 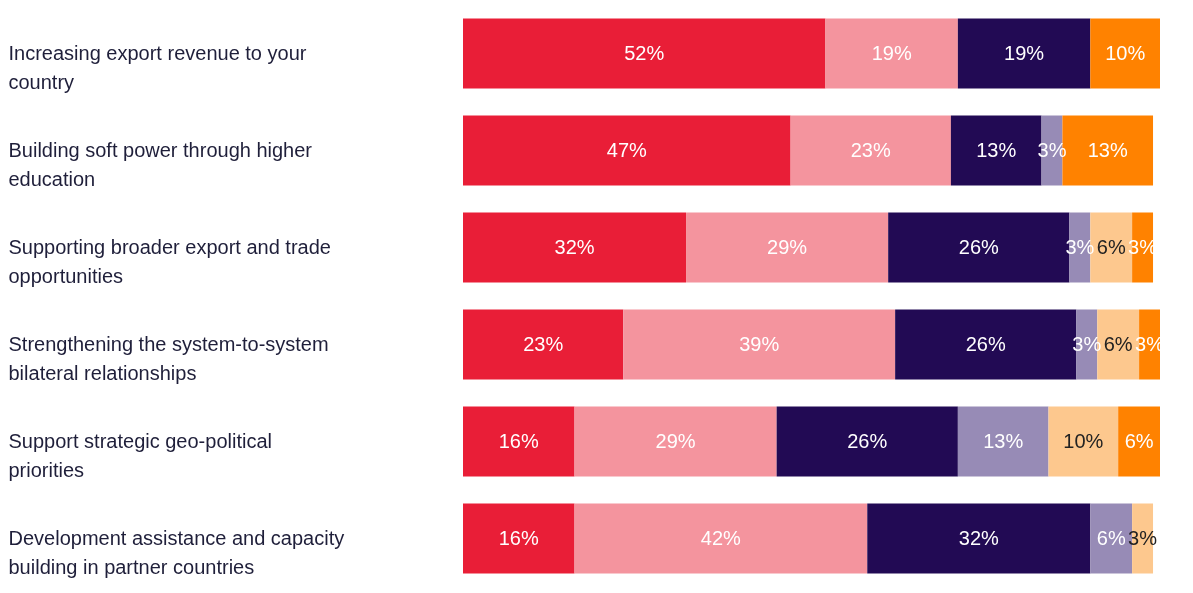 I want to click on data-label: 3%, so click(x=1143, y=537).